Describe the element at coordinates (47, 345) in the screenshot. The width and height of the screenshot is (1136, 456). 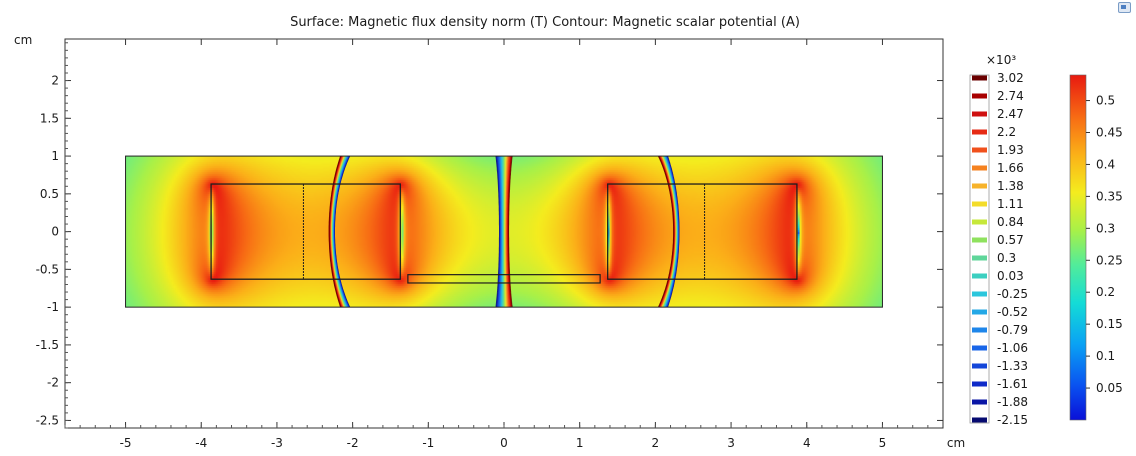
I see `y-tick-label: -1.5` at that location.